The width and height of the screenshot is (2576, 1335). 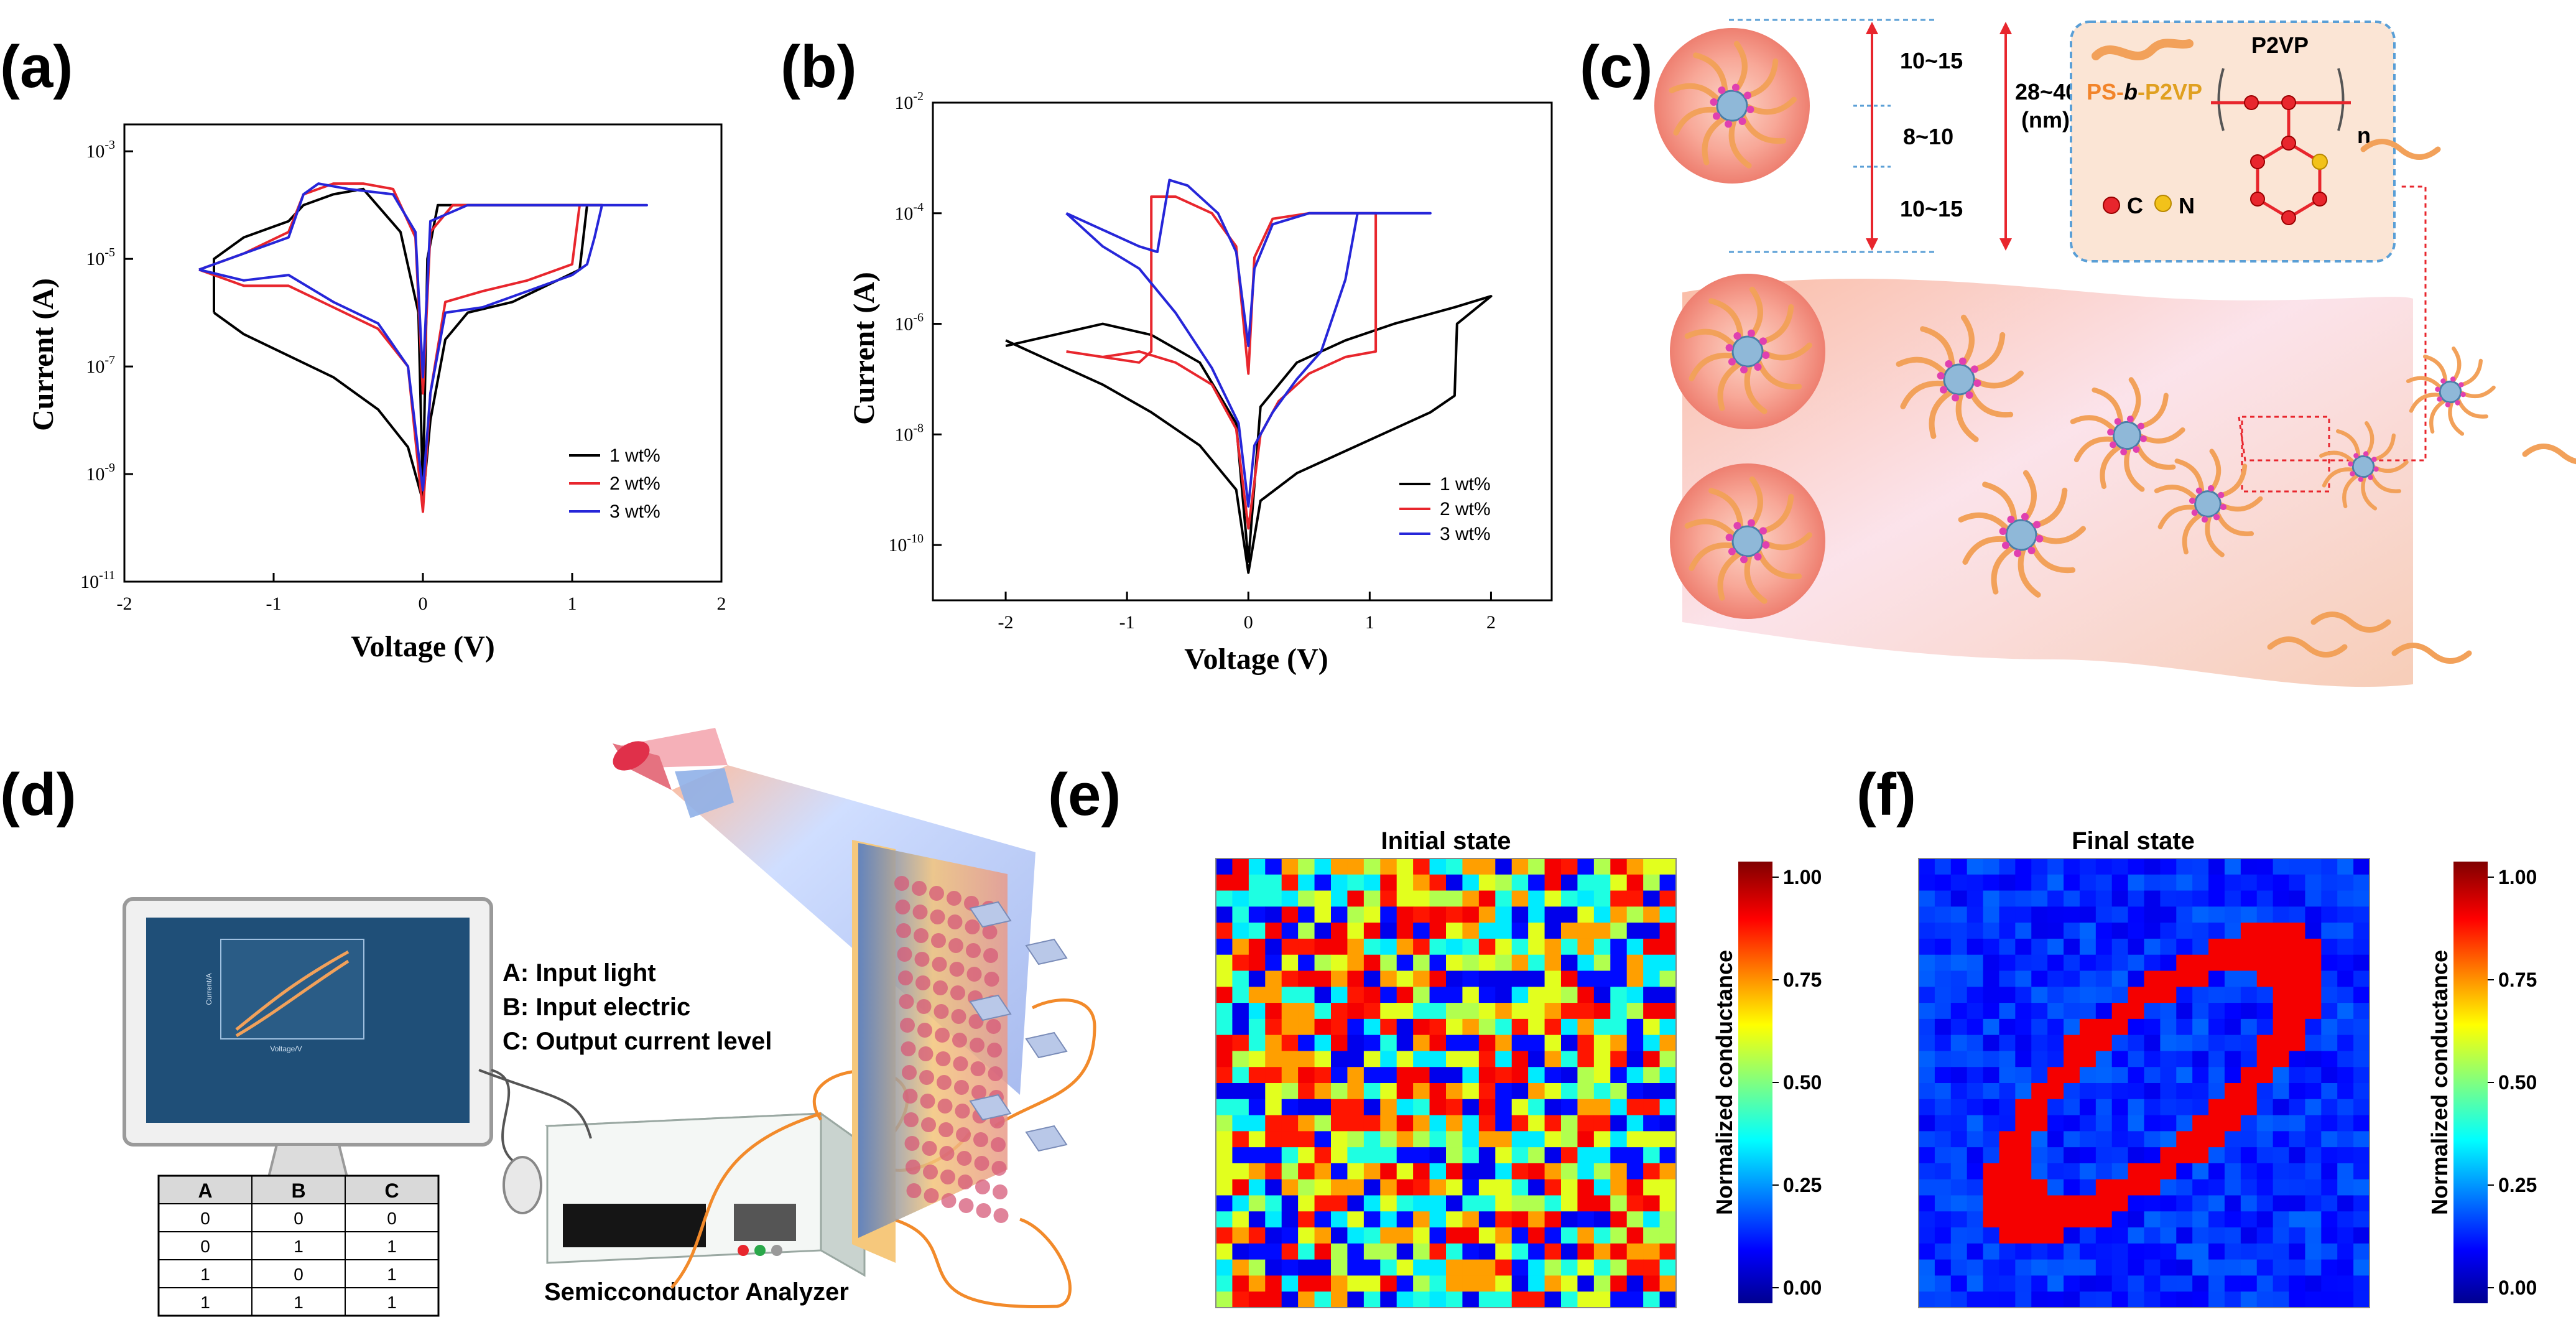 What do you see at coordinates (1370, 622) in the screenshot?
I see `x-tick-label: 1` at bounding box center [1370, 622].